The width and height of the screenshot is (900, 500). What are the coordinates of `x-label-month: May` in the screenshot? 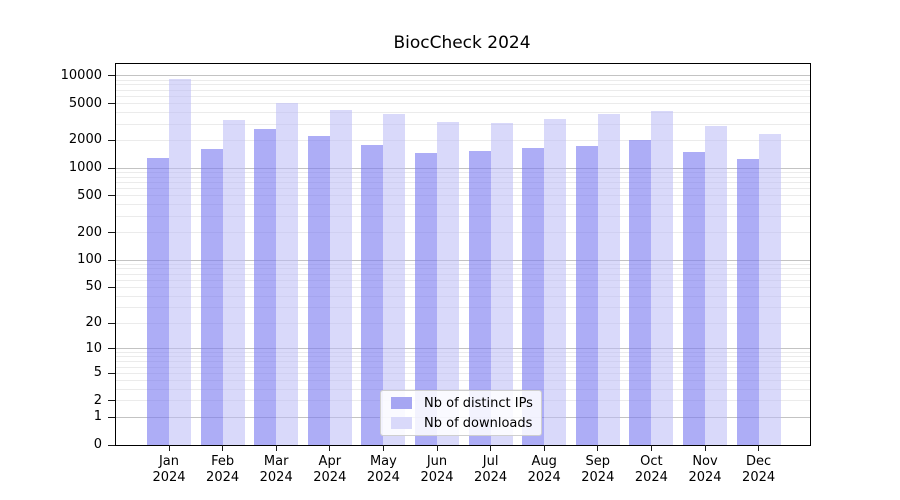 It's located at (383, 461).